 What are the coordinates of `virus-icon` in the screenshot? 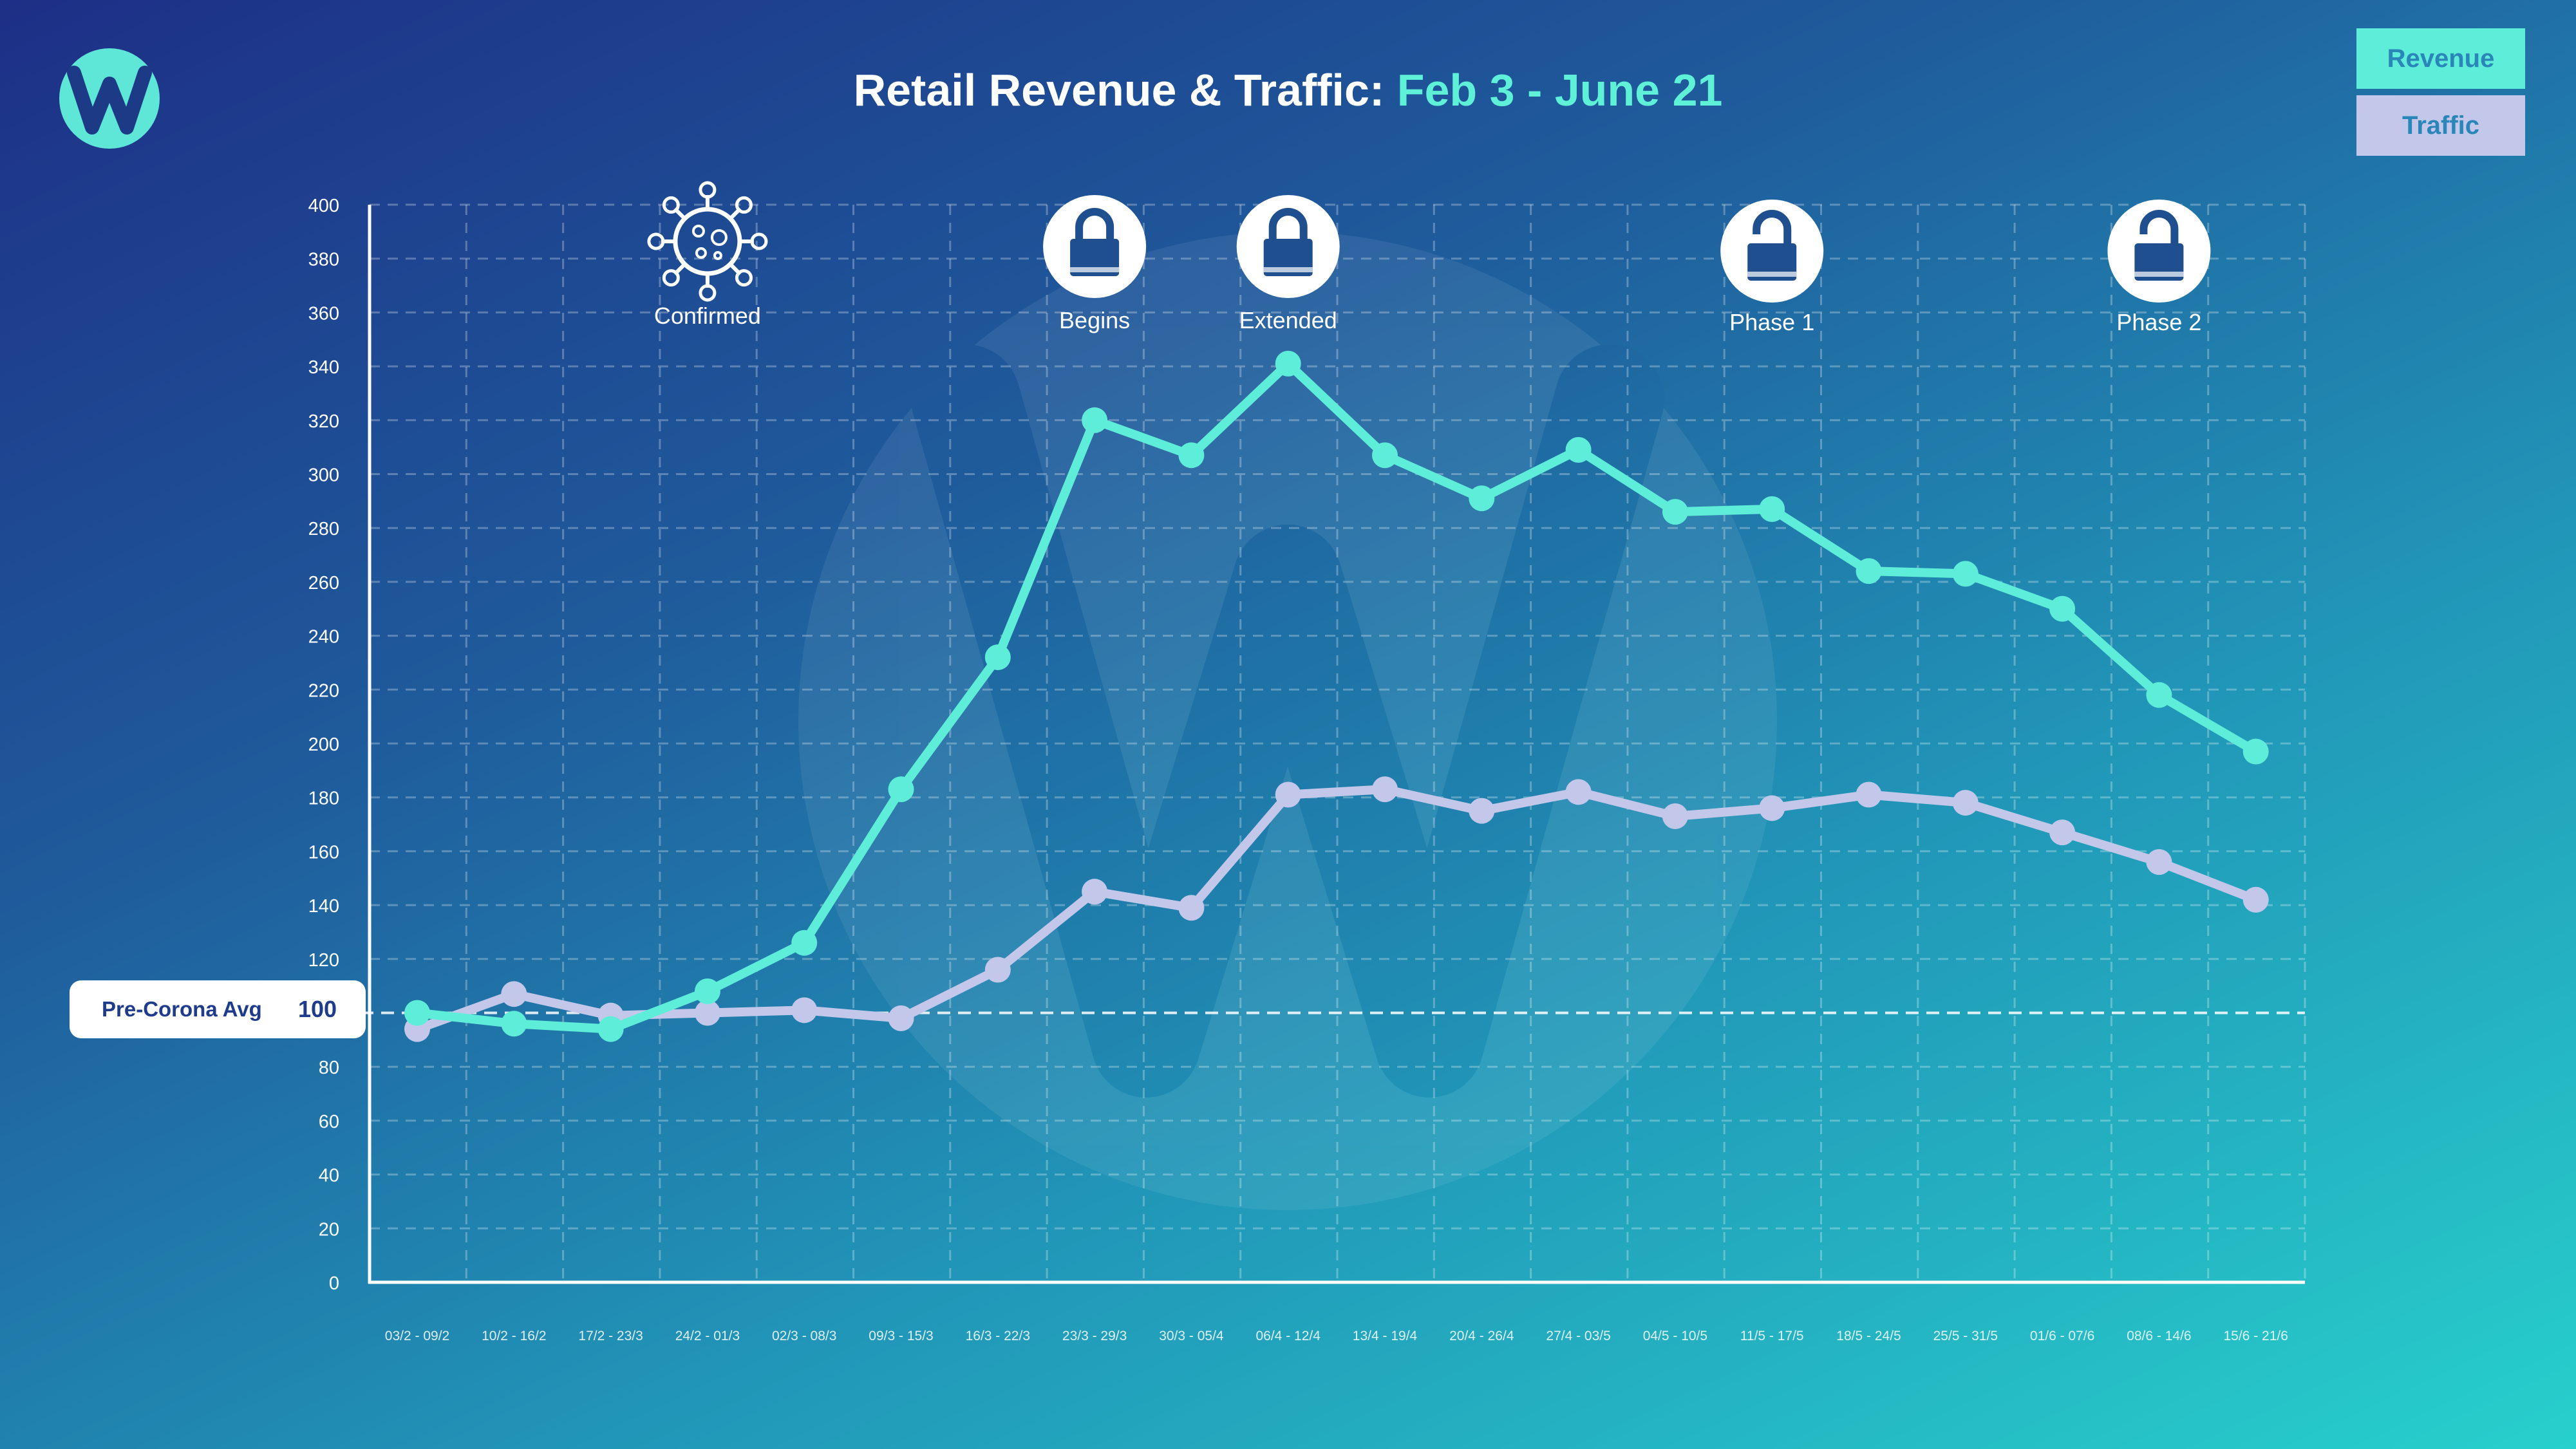 It's located at (707, 241).